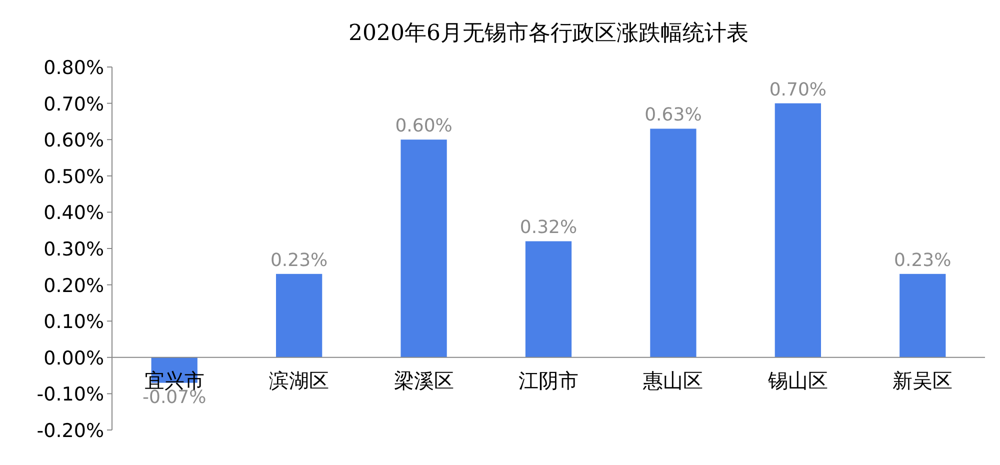 Image resolution: width=1000 pixels, height=465 pixels. I want to click on y-tick-label: 0.80%, so click(74, 68).